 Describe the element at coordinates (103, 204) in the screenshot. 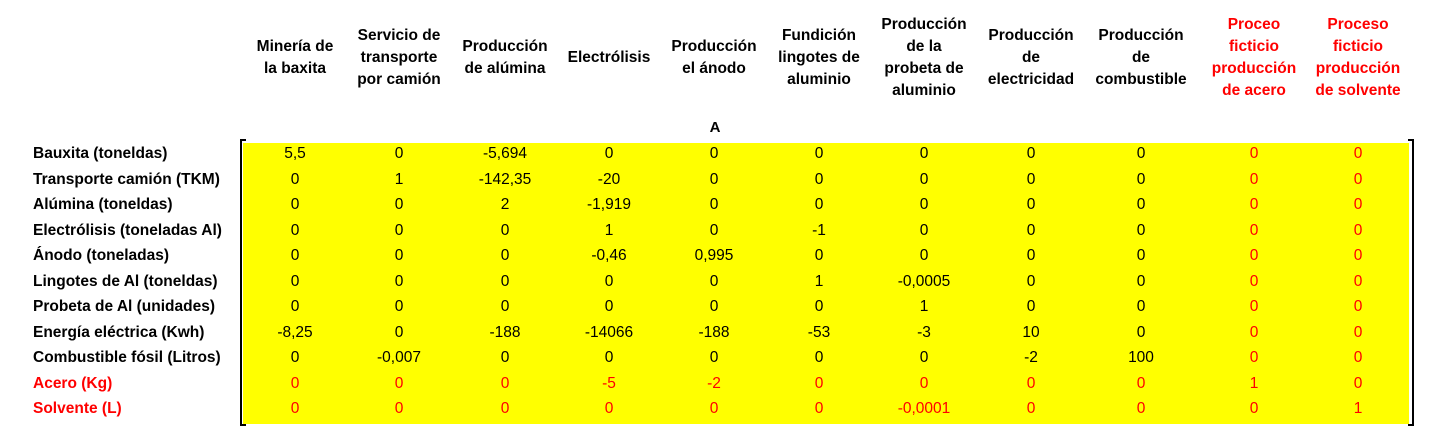

I see `row-label: Alúmina (toneldas)` at that location.